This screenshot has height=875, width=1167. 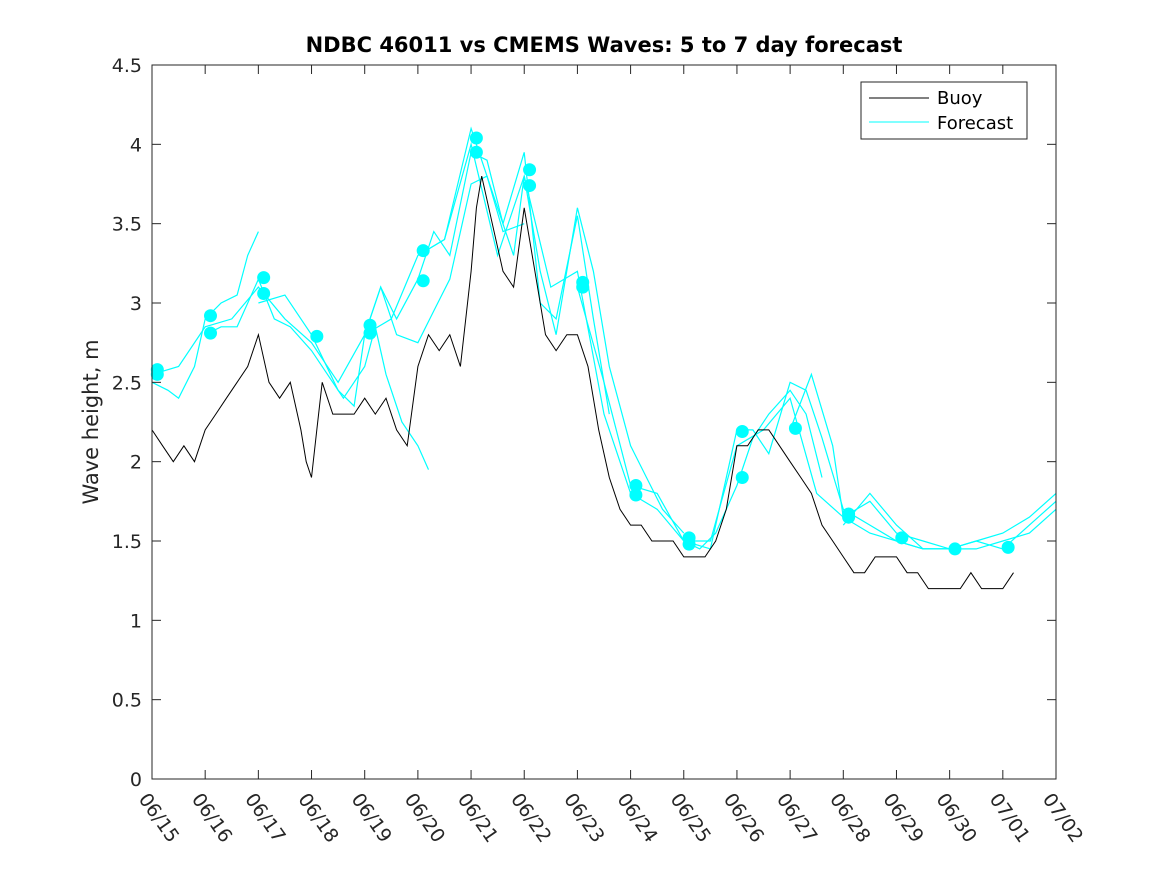 What do you see at coordinates (583, 817) in the screenshot?
I see `x-tick-label: 06/23` at bounding box center [583, 817].